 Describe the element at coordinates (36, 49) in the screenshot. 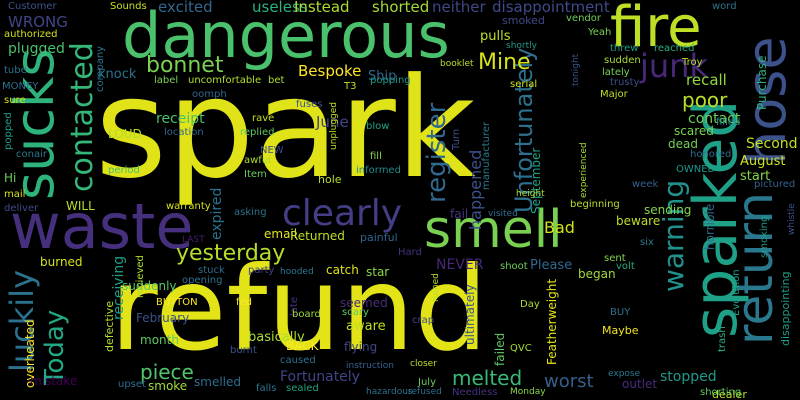

I see `word: plugged` at that location.